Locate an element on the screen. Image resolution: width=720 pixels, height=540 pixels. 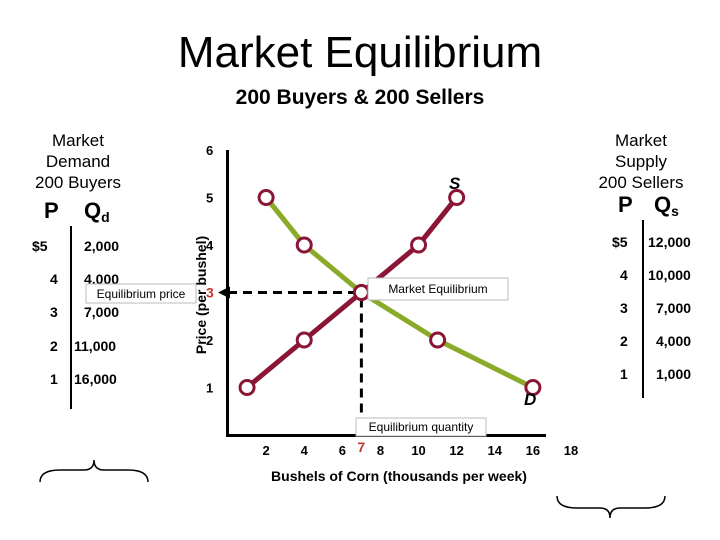
left-brace-decoration is located at coordinates (94, 471).